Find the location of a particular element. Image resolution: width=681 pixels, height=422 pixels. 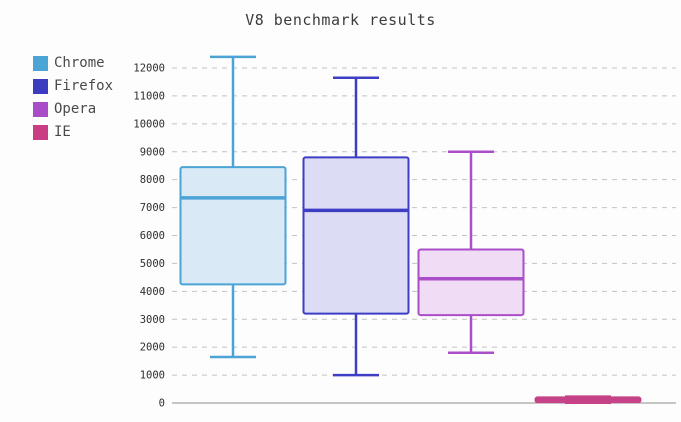

y-tick-label: 6000 is located at coordinates (152, 236).